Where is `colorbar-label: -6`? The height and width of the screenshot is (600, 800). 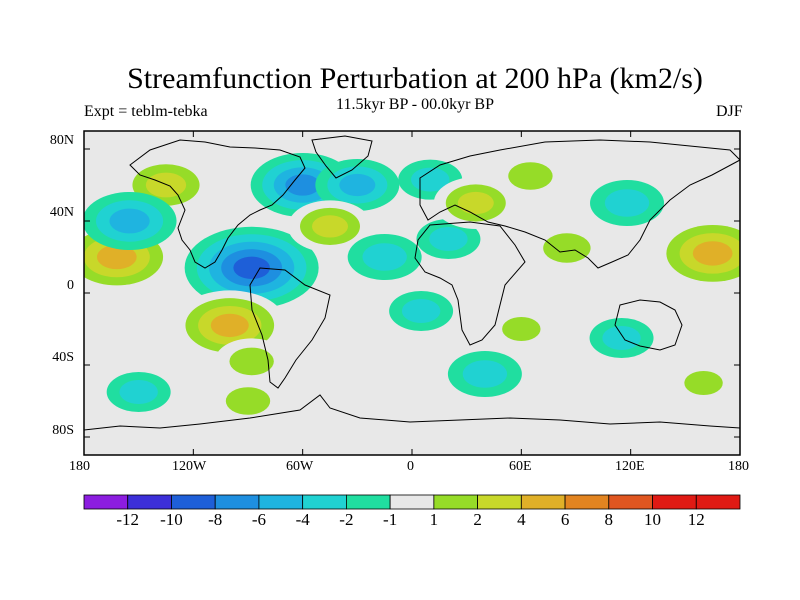
colorbar-label: -6 is located at coordinates (258, 519).